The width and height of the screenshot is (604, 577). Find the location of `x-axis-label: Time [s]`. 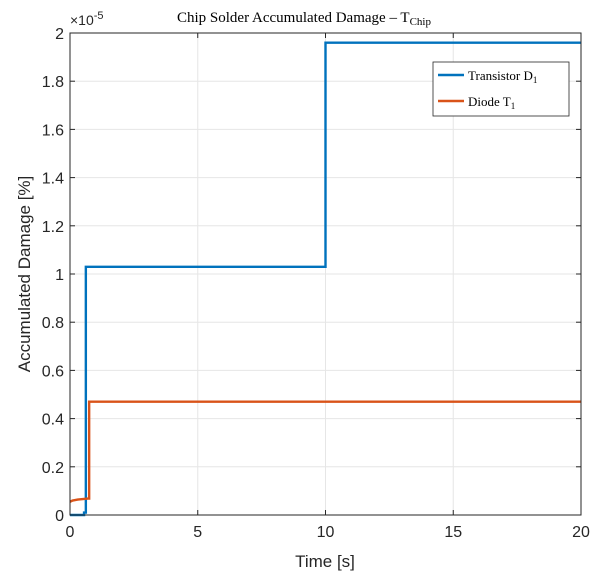

x-axis-label: Time [s] is located at coordinates (325, 561).